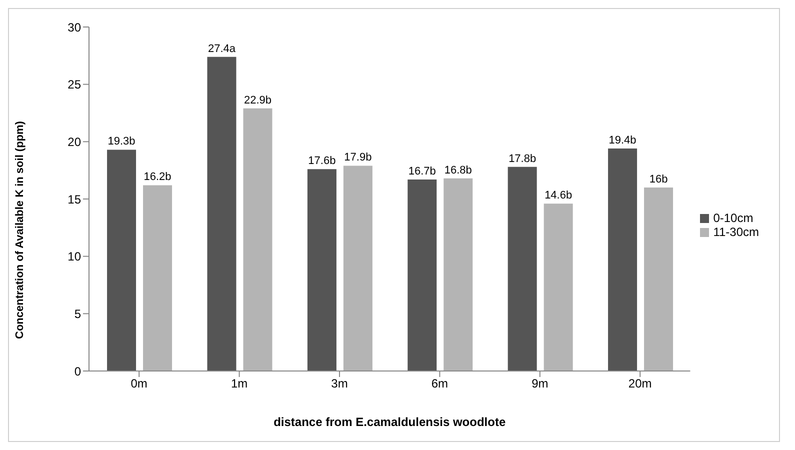 The width and height of the screenshot is (795, 450). Describe the element at coordinates (239, 383) in the screenshot. I see `x-tick-label: 1m` at that location.